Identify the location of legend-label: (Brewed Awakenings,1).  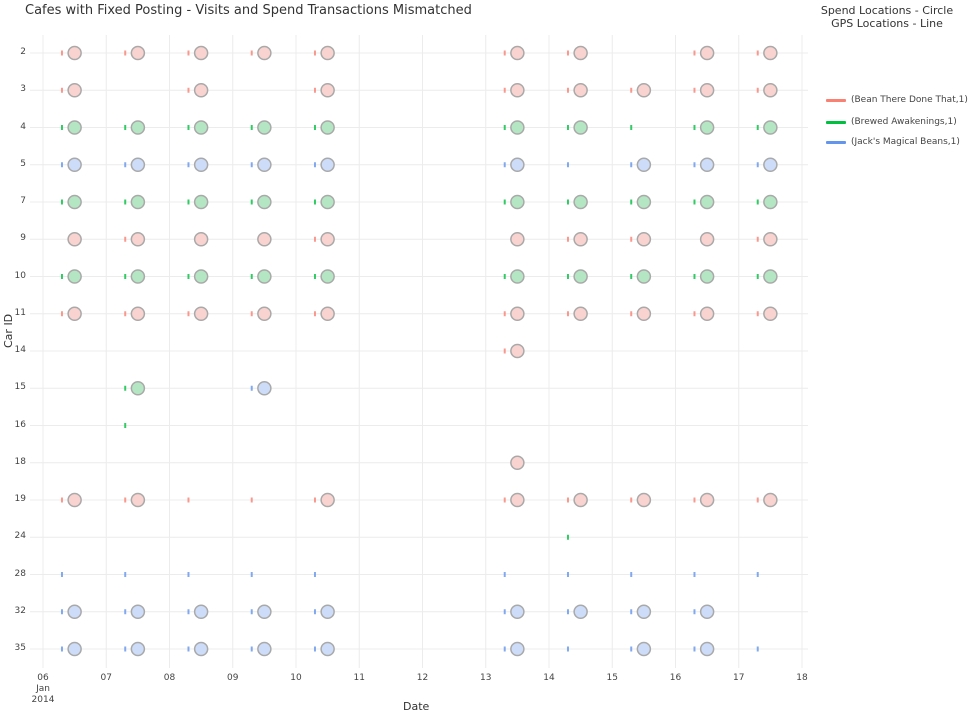
(904, 122).